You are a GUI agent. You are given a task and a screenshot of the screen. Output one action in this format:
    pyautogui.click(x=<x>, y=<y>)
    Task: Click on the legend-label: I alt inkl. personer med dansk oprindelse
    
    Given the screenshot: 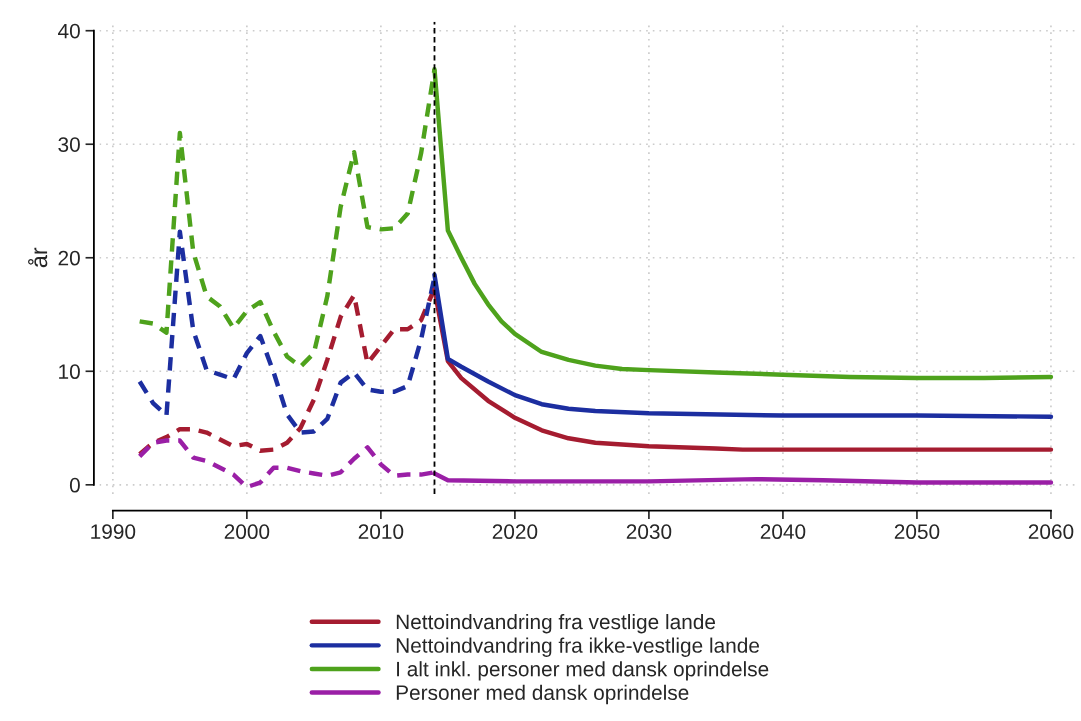 What is the action you would take?
    pyautogui.click(x=583, y=671)
    